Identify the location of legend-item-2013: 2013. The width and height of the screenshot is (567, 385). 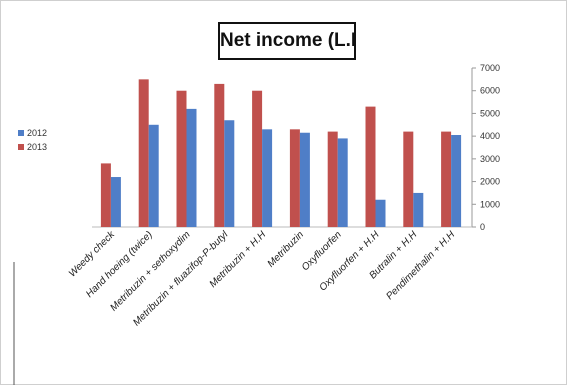
(32, 147).